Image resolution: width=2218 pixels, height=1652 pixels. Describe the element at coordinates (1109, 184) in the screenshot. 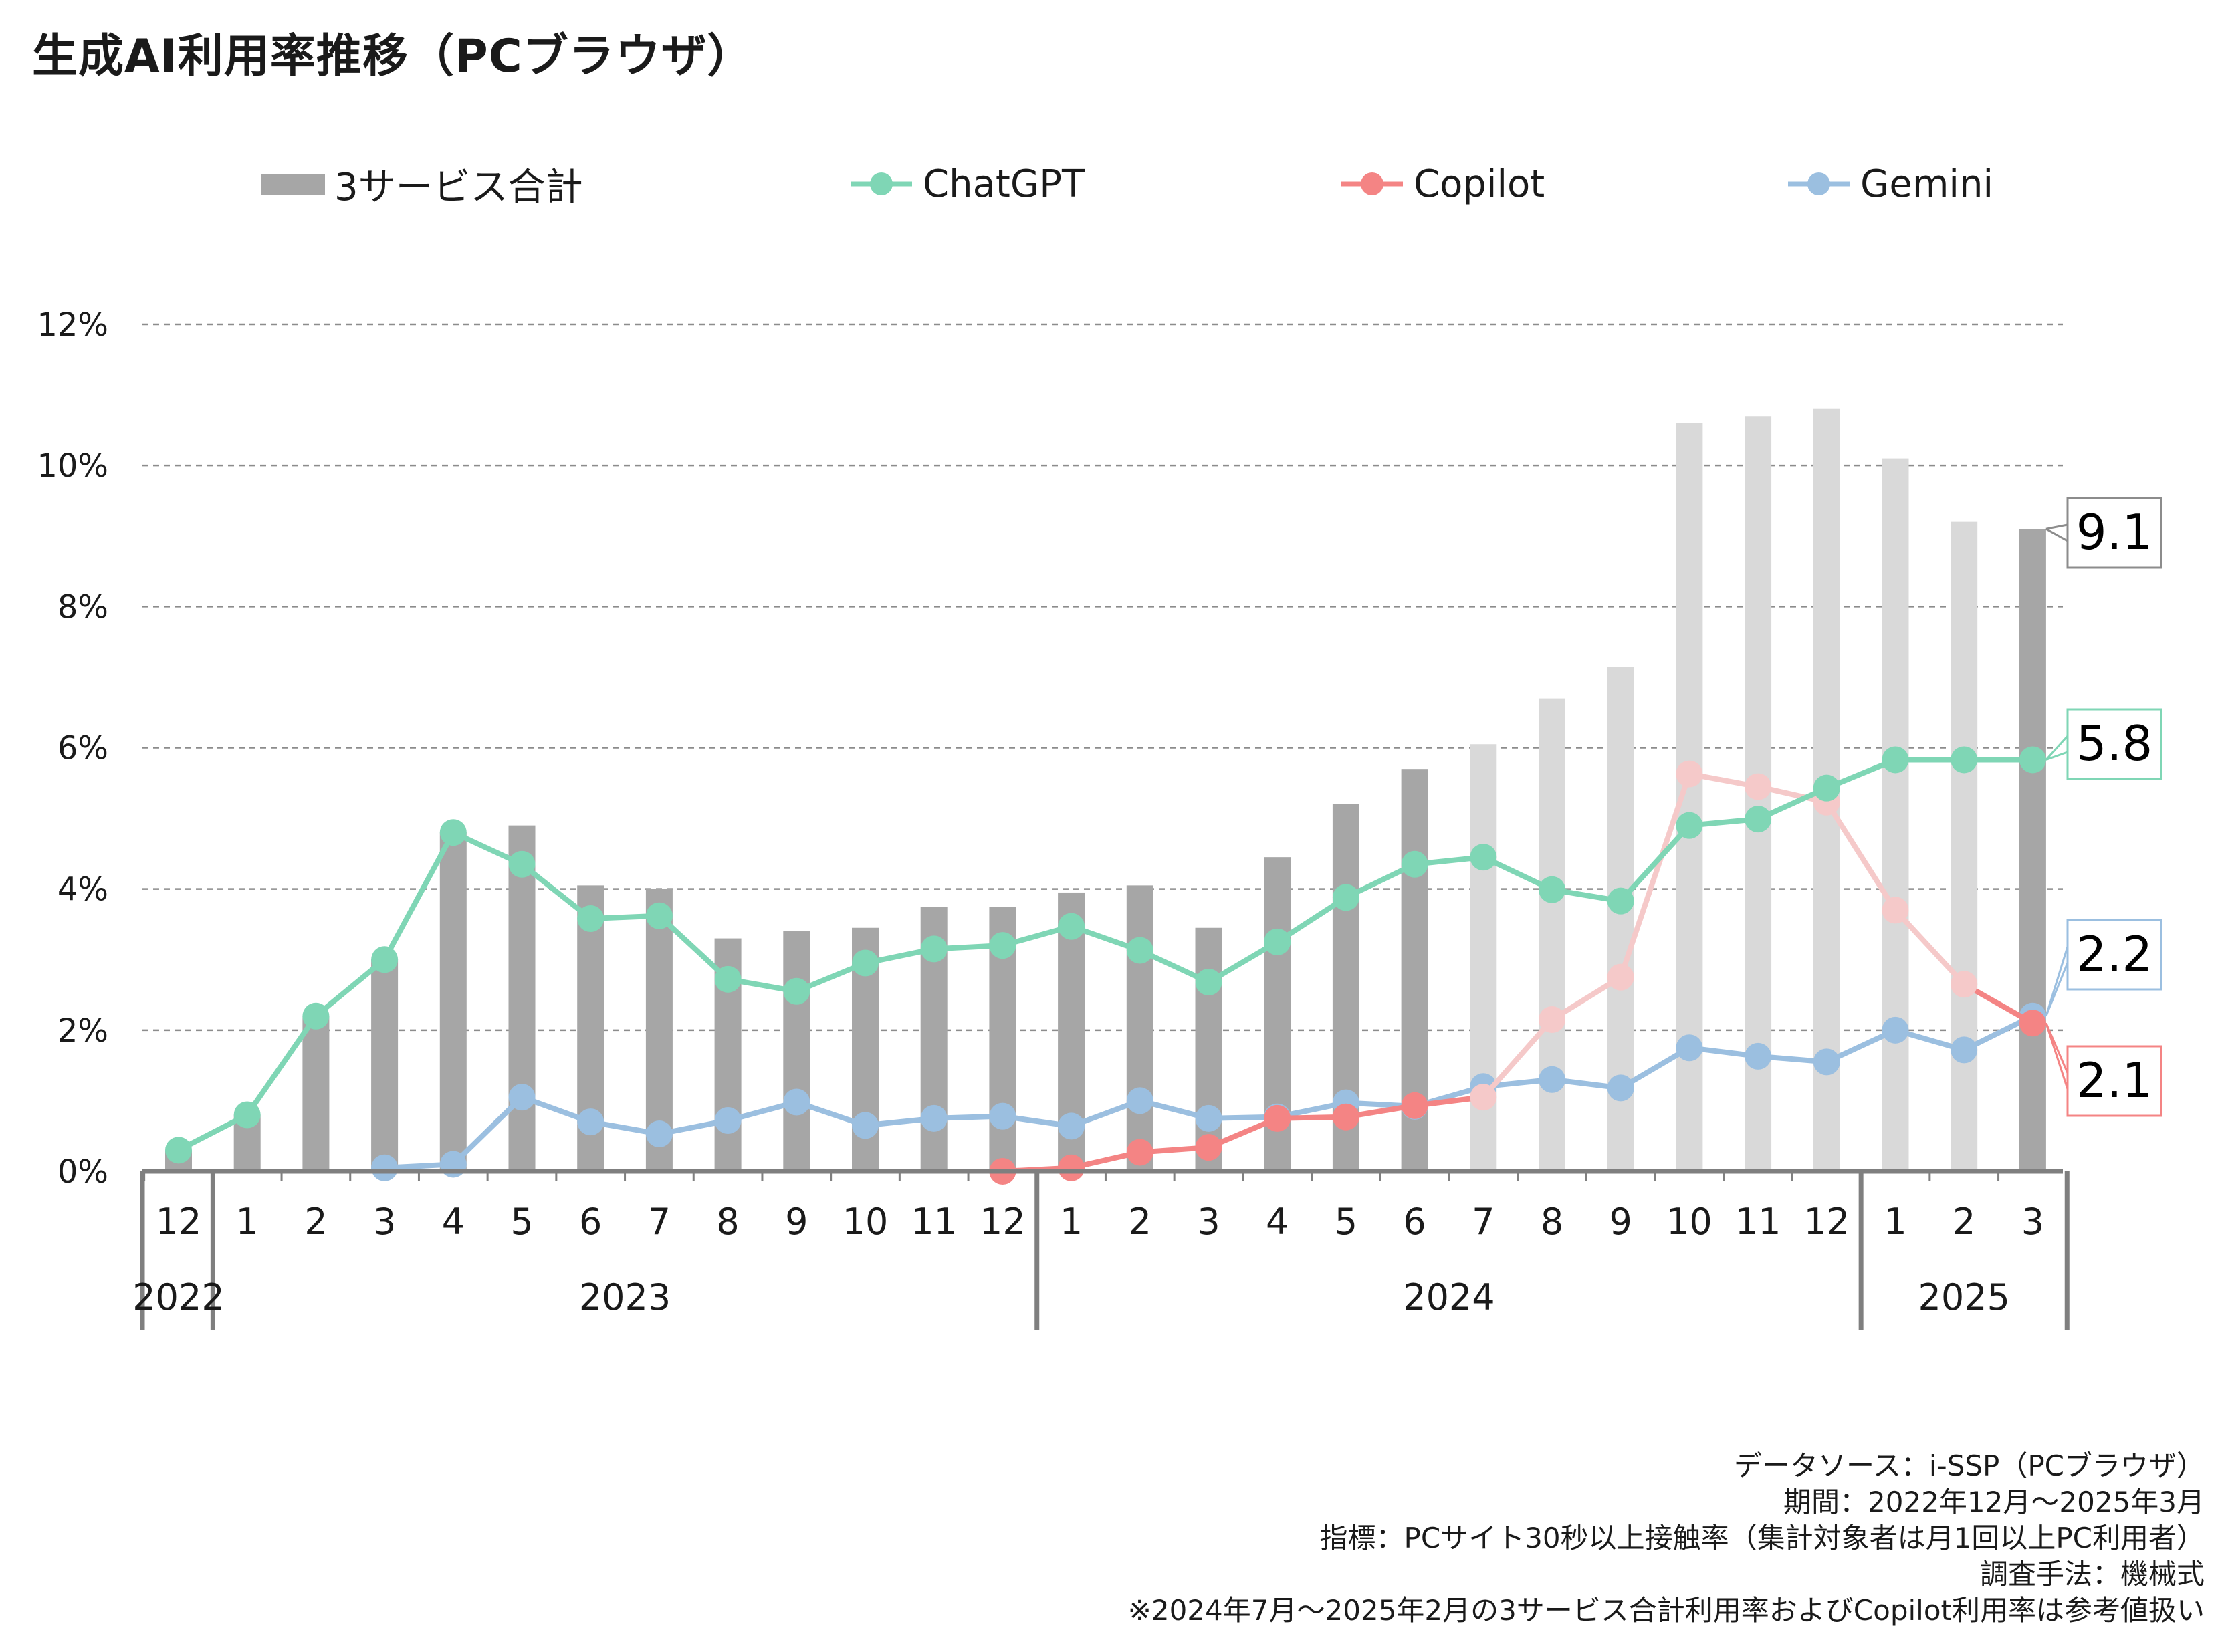

I see `legend: 3サービス合計 ChatGPT Copilot Gemini` at that location.